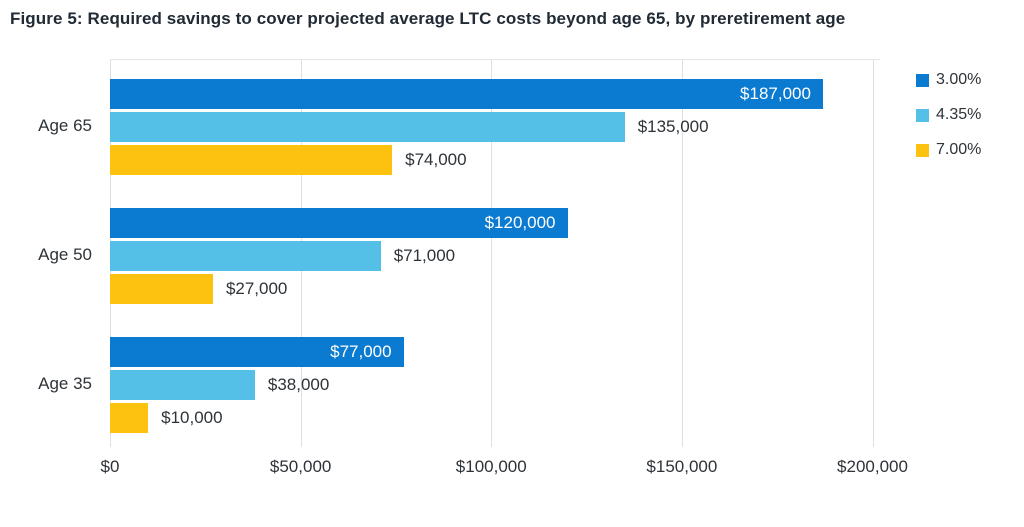  Describe the element at coordinates (682, 466) in the screenshot. I see `x-tick-$150,000: $150,000` at that location.